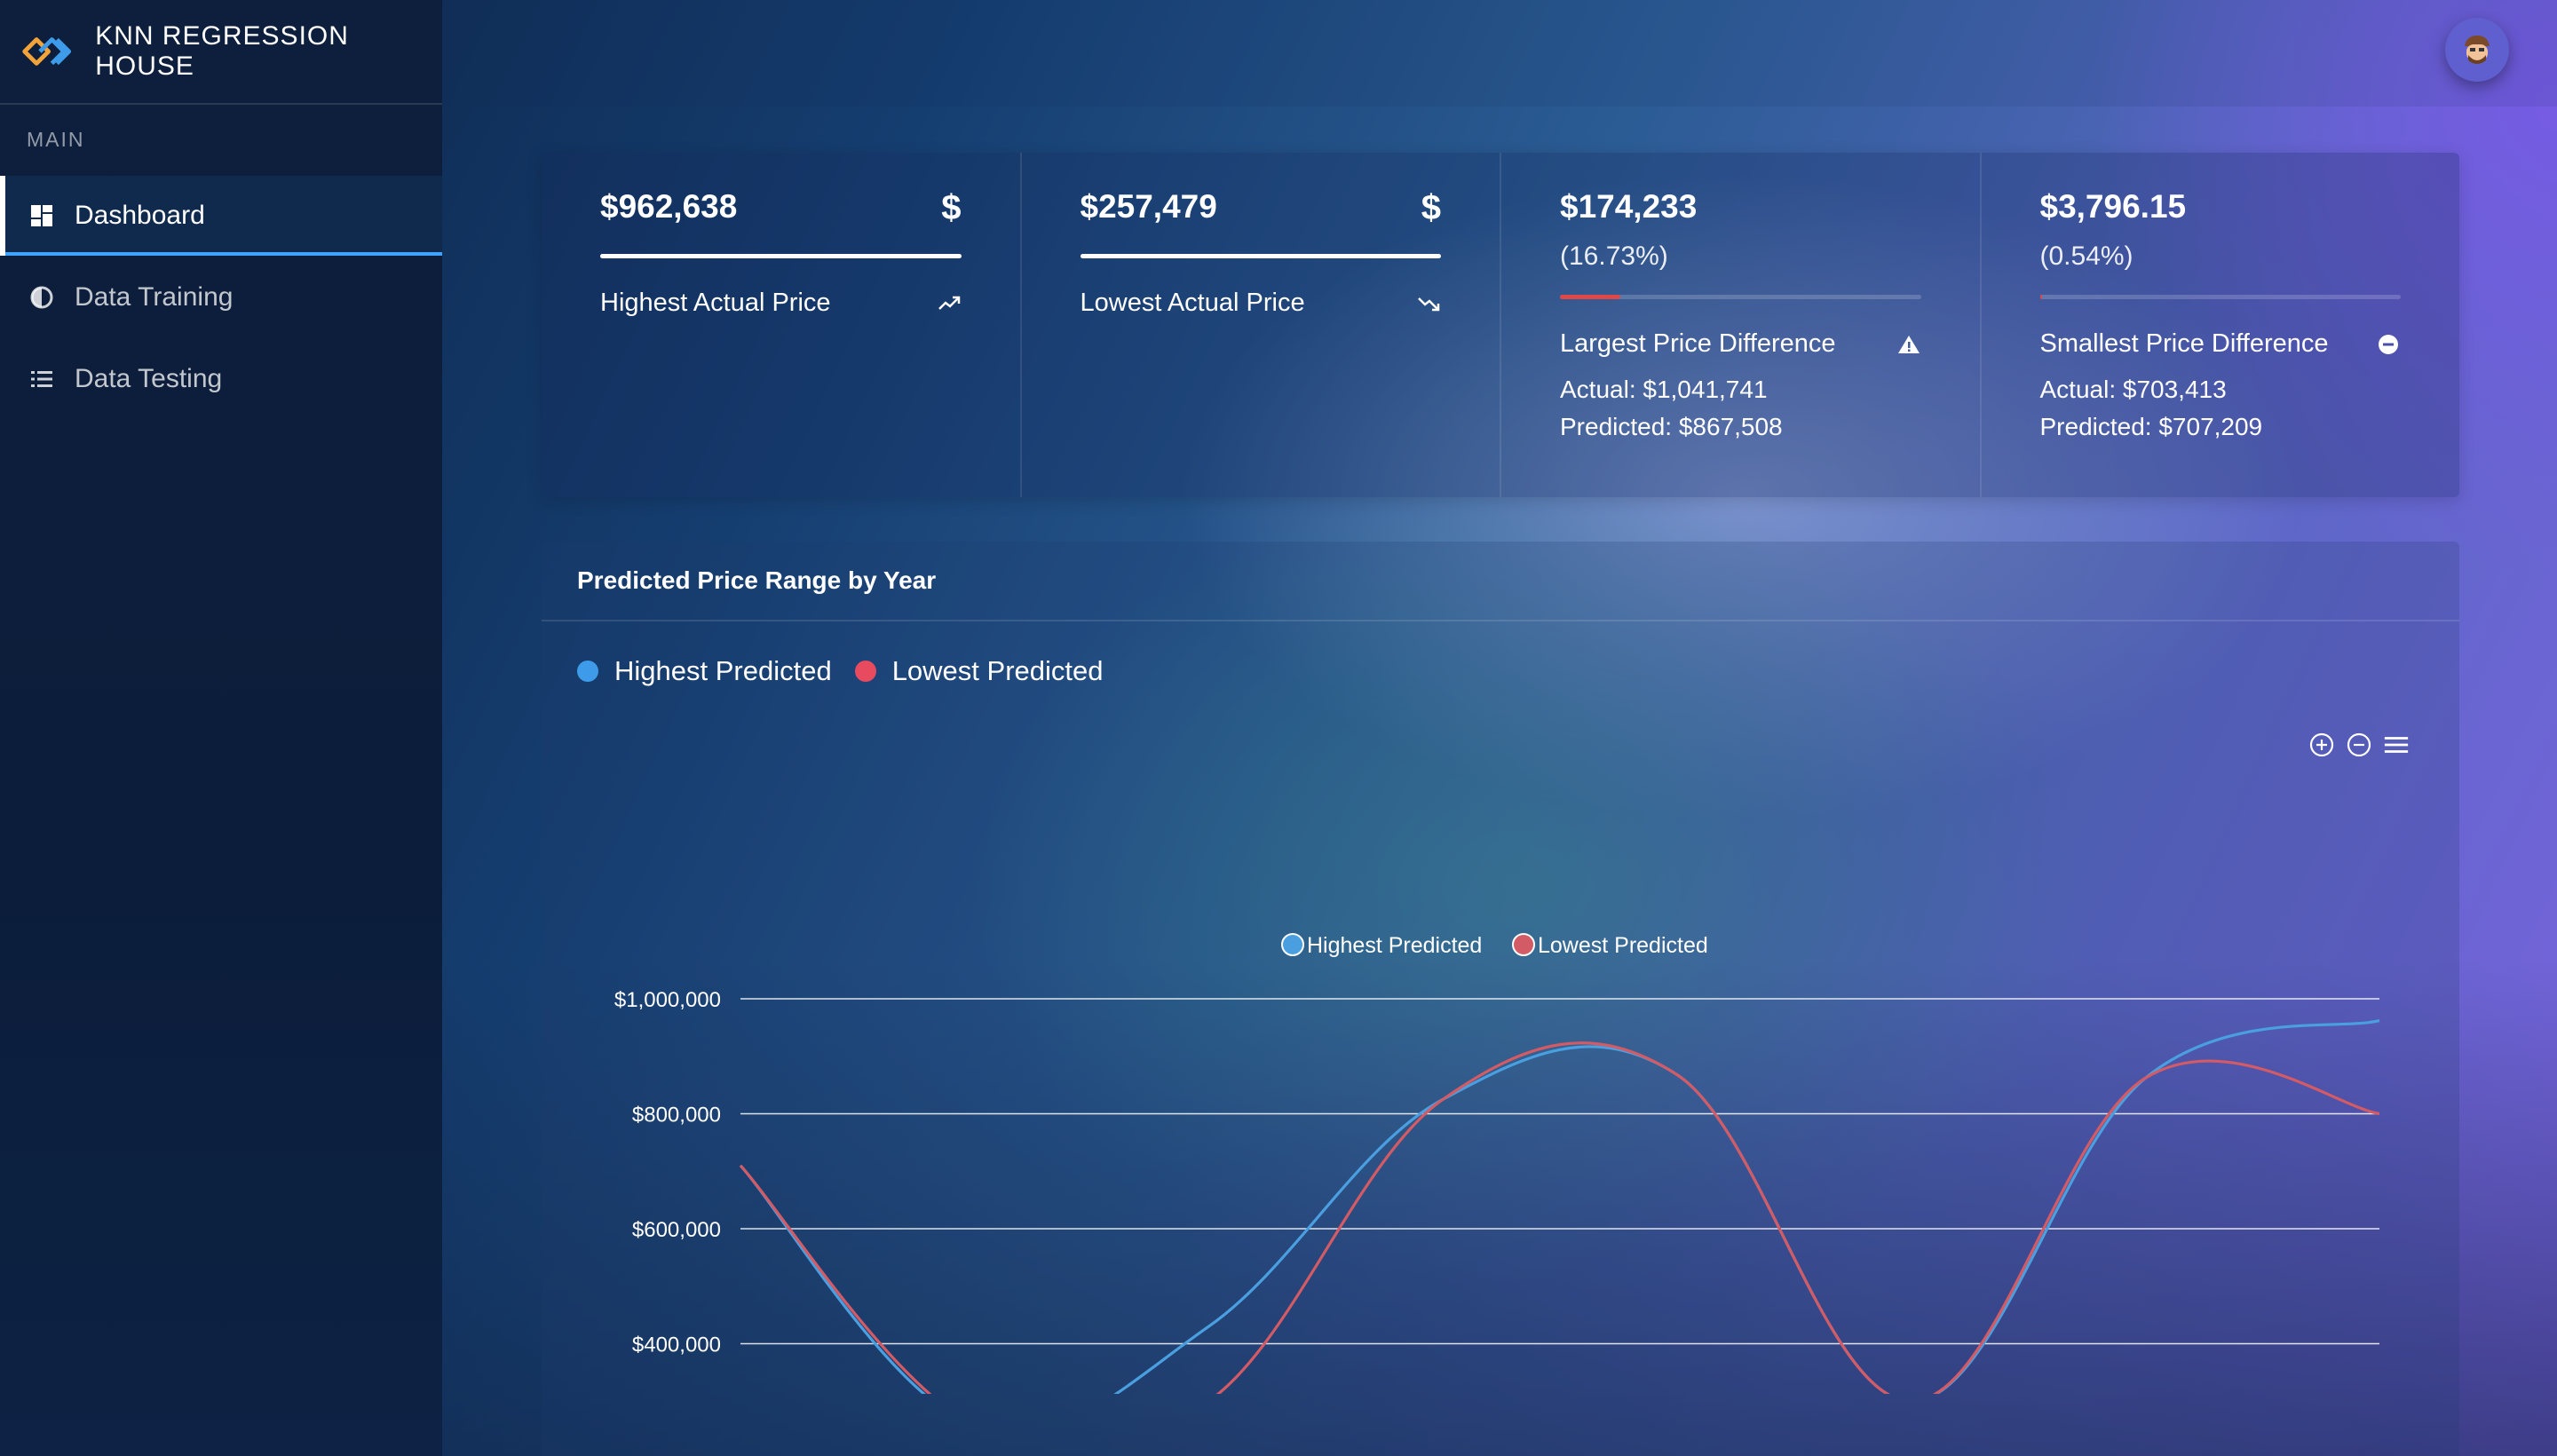 The width and height of the screenshot is (2557, 1456). What do you see at coordinates (1629, 206) in the screenshot?
I see `stat-value: $174,233` at bounding box center [1629, 206].